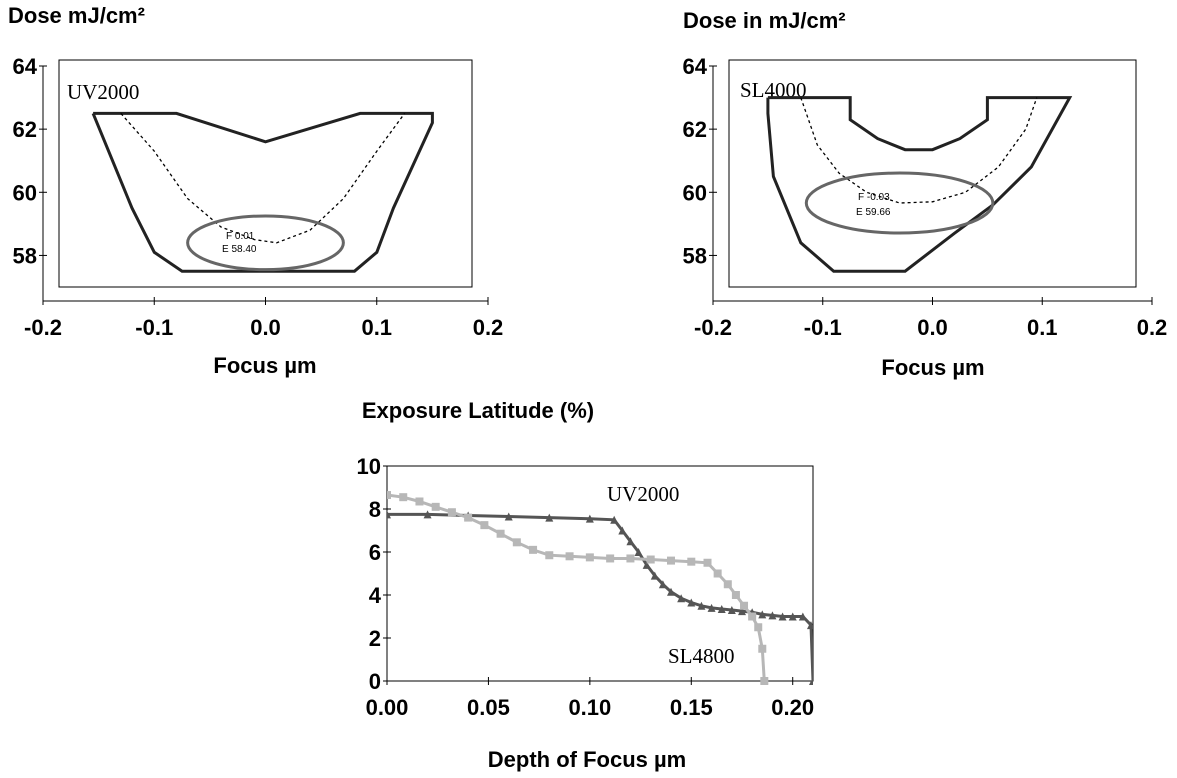  Describe the element at coordinates (103, 92) in the screenshot. I see `chart1-series-annotation: UV2000` at that location.